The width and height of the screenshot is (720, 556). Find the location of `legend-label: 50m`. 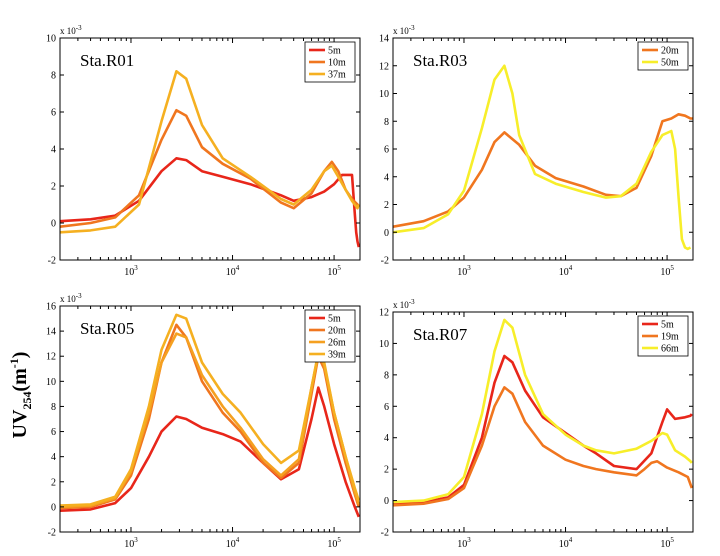

legend-label: 50m is located at coordinates (670, 63).